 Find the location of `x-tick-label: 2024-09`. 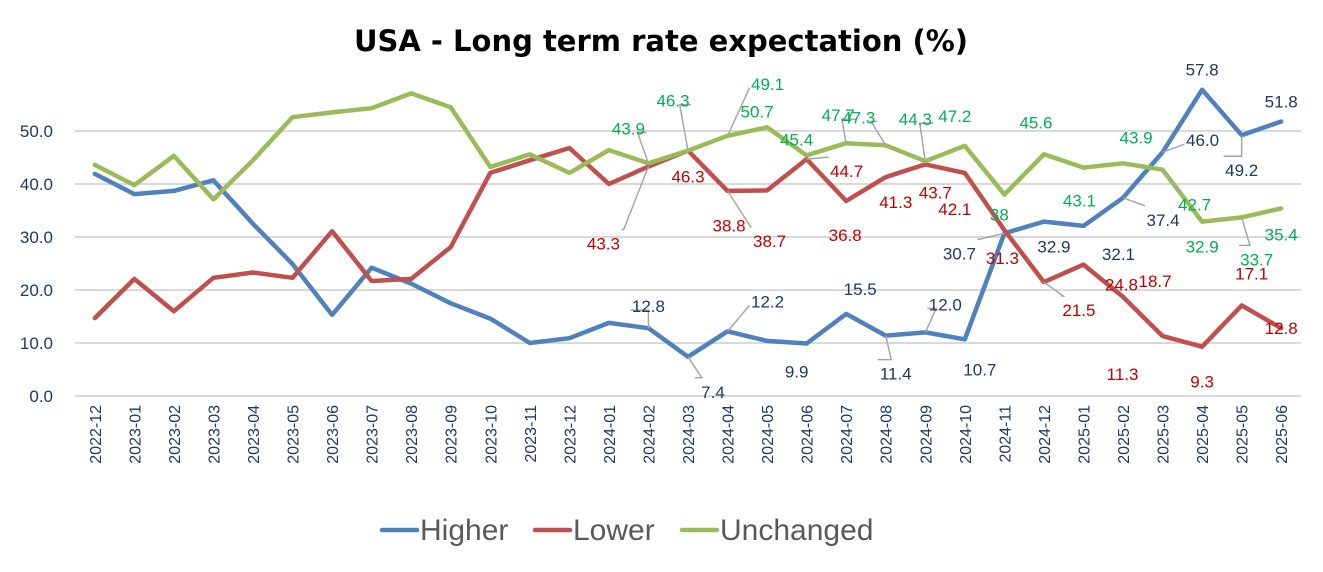

x-tick-label: 2024-09 is located at coordinates (926, 434).